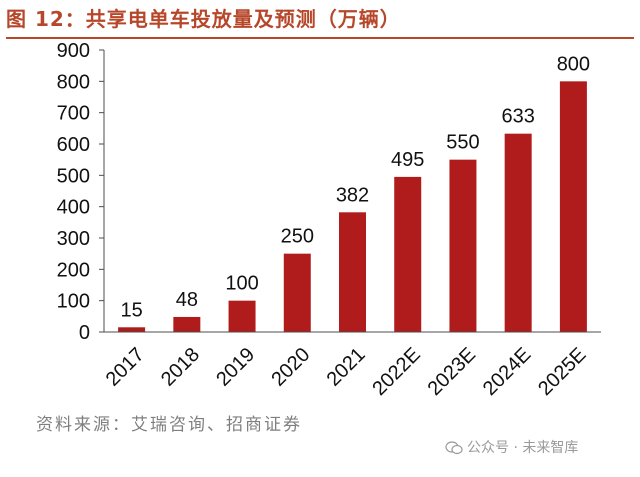 This screenshot has width=640, height=477. I want to click on y-tick-label: 800, so click(73, 82).